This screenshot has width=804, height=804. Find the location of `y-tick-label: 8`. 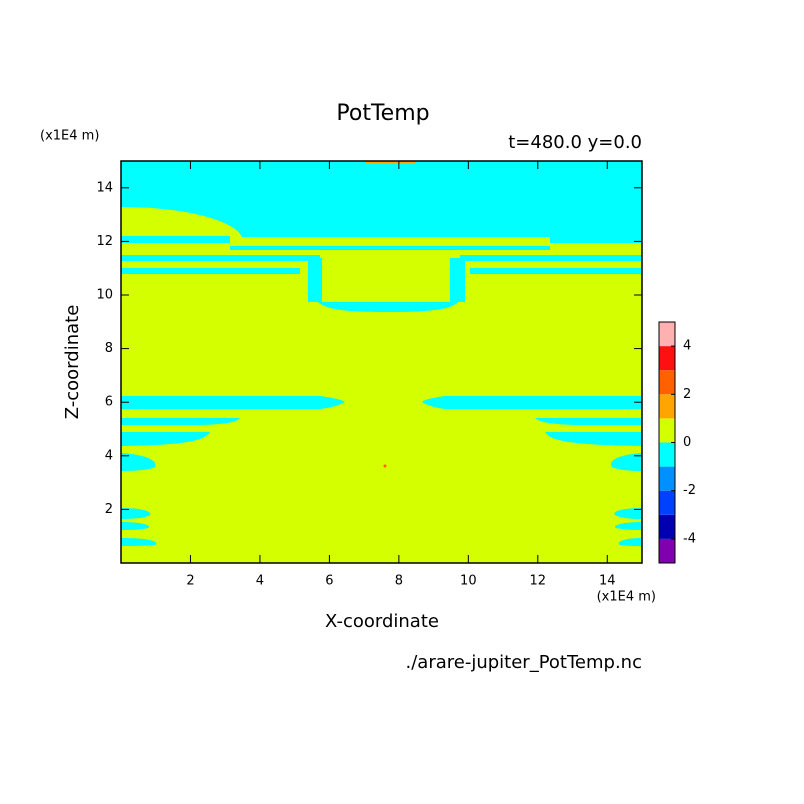

y-tick-label: 8 is located at coordinates (109, 348).